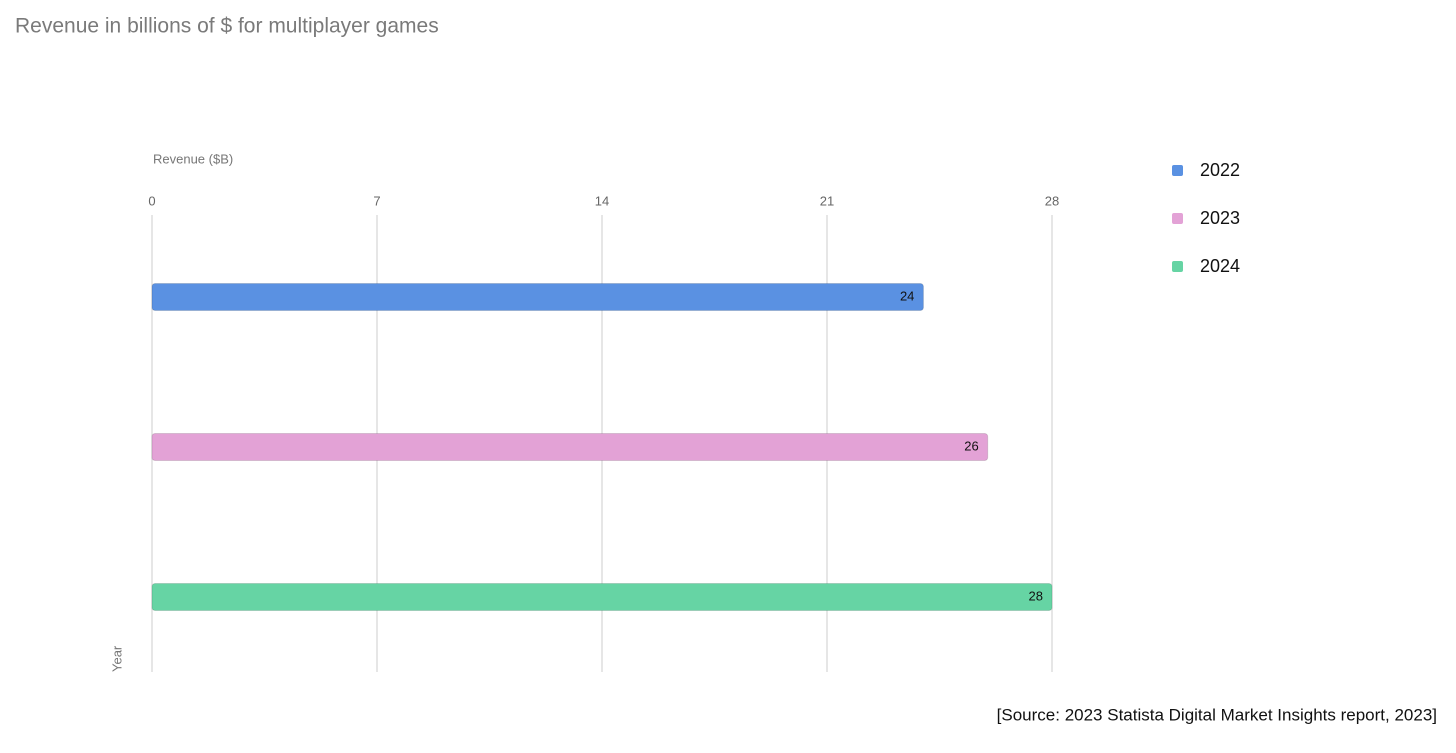 This screenshot has height=753, width=1456. I want to click on y-axis-label: Year, so click(116, 658).